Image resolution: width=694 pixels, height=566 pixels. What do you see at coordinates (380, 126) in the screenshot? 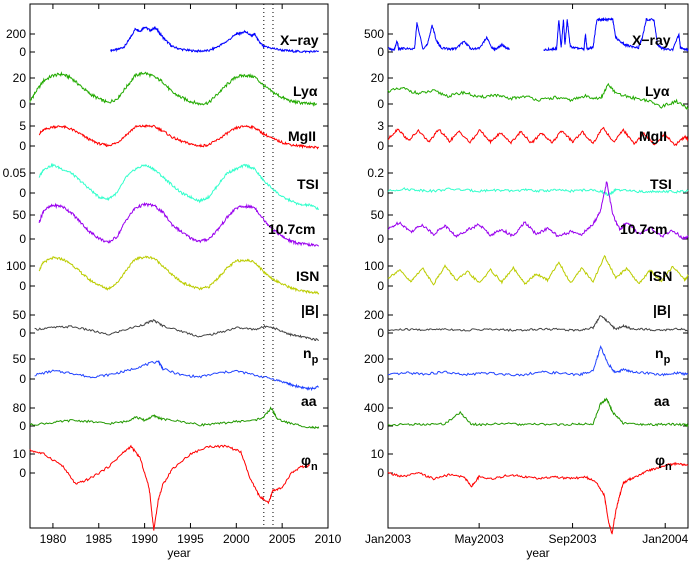
I see `right-mgii-y-tick-label: 3` at bounding box center [380, 126].